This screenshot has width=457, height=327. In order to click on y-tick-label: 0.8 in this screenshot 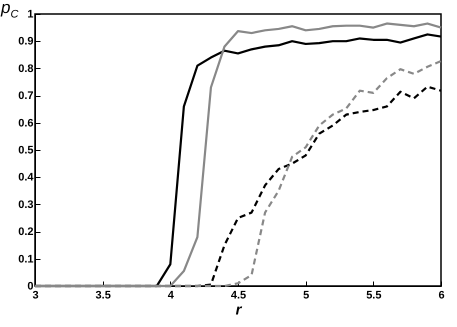, I will do `click(26, 68)`.